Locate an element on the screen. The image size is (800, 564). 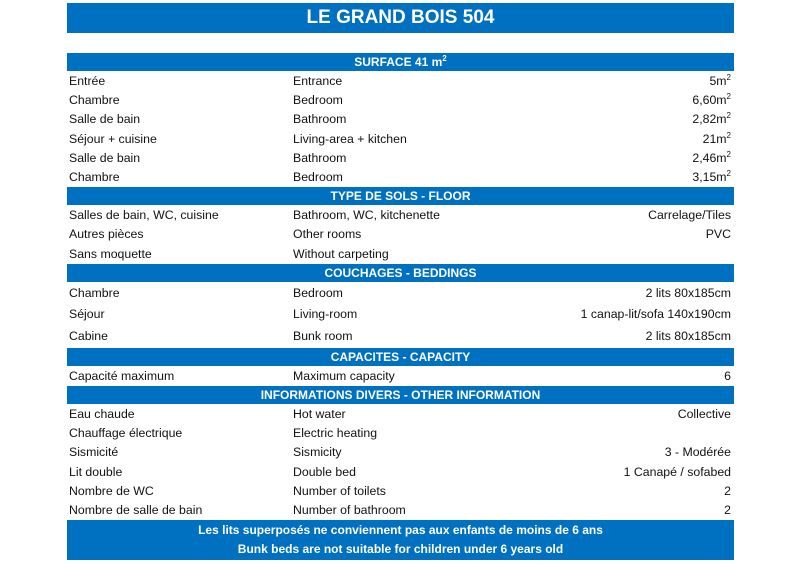
table-row: Chambre Bedroom 2 lits 80x185cm is located at coordinates (400, 294).